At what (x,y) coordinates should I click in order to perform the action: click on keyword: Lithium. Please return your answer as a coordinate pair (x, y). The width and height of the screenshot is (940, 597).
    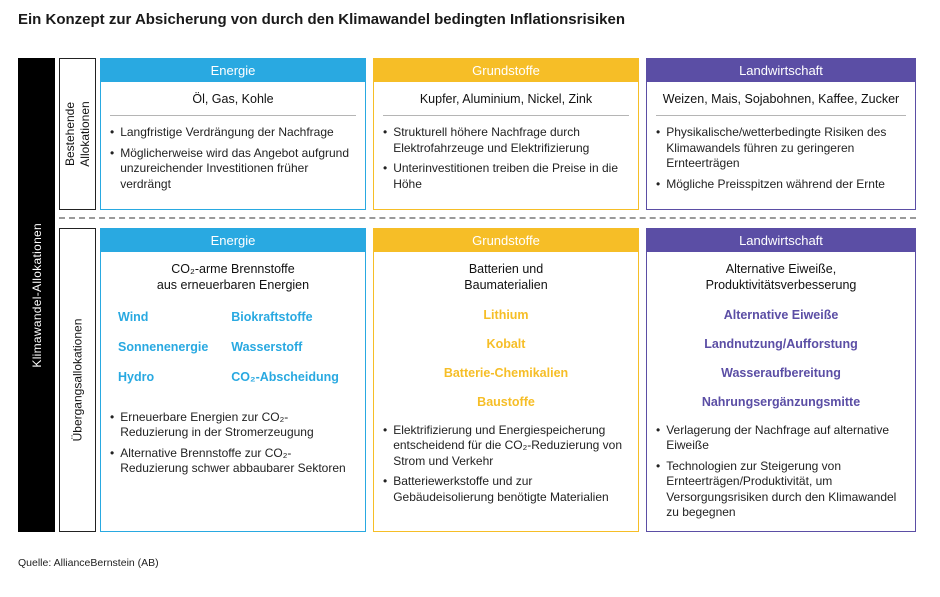
    Looking at the image, I should click on (506, 314).